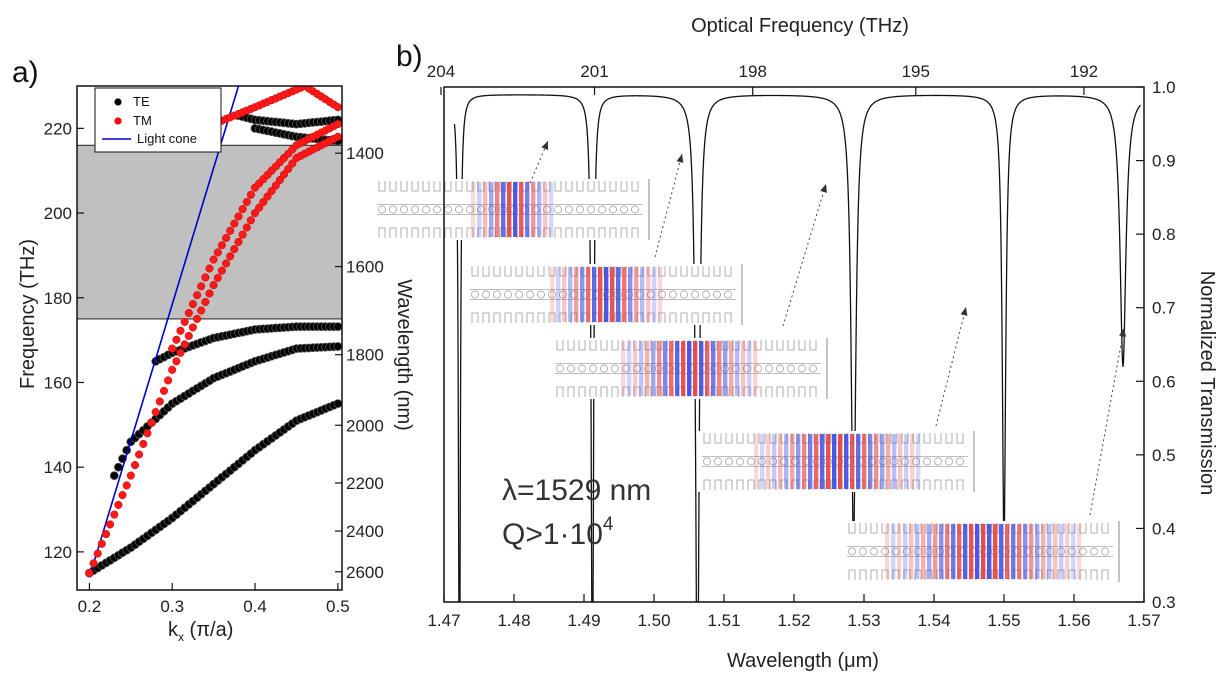  I want to click on panel-b-label: b), so click(409, 56).